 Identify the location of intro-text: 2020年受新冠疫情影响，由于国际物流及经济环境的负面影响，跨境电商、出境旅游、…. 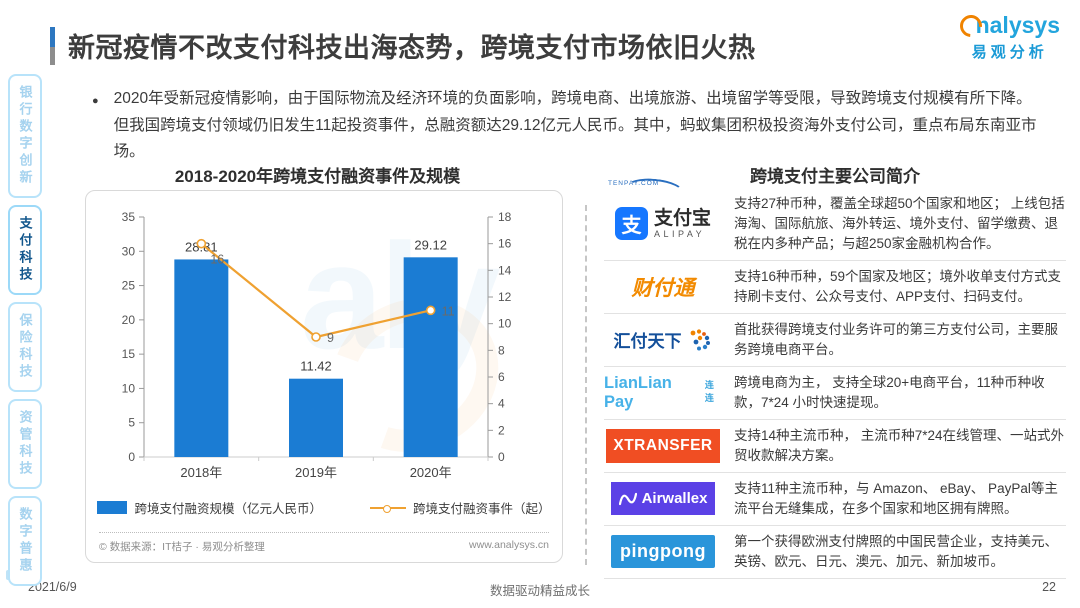
(575, 125).